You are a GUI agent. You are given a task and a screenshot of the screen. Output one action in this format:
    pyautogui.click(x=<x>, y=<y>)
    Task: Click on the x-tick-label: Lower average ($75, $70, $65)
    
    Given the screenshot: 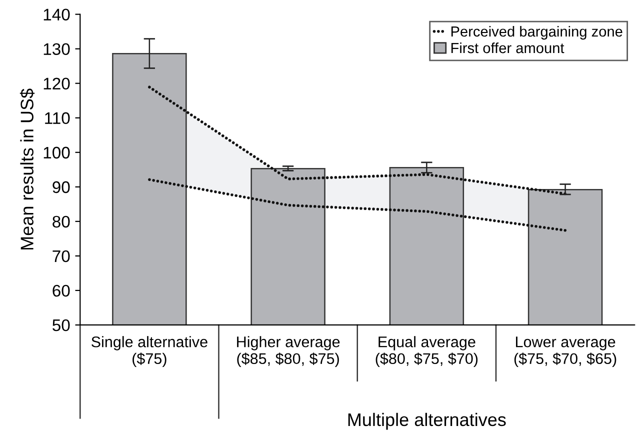 What is the action you would take?
    pyautogui.click(x=565, y=352)
    